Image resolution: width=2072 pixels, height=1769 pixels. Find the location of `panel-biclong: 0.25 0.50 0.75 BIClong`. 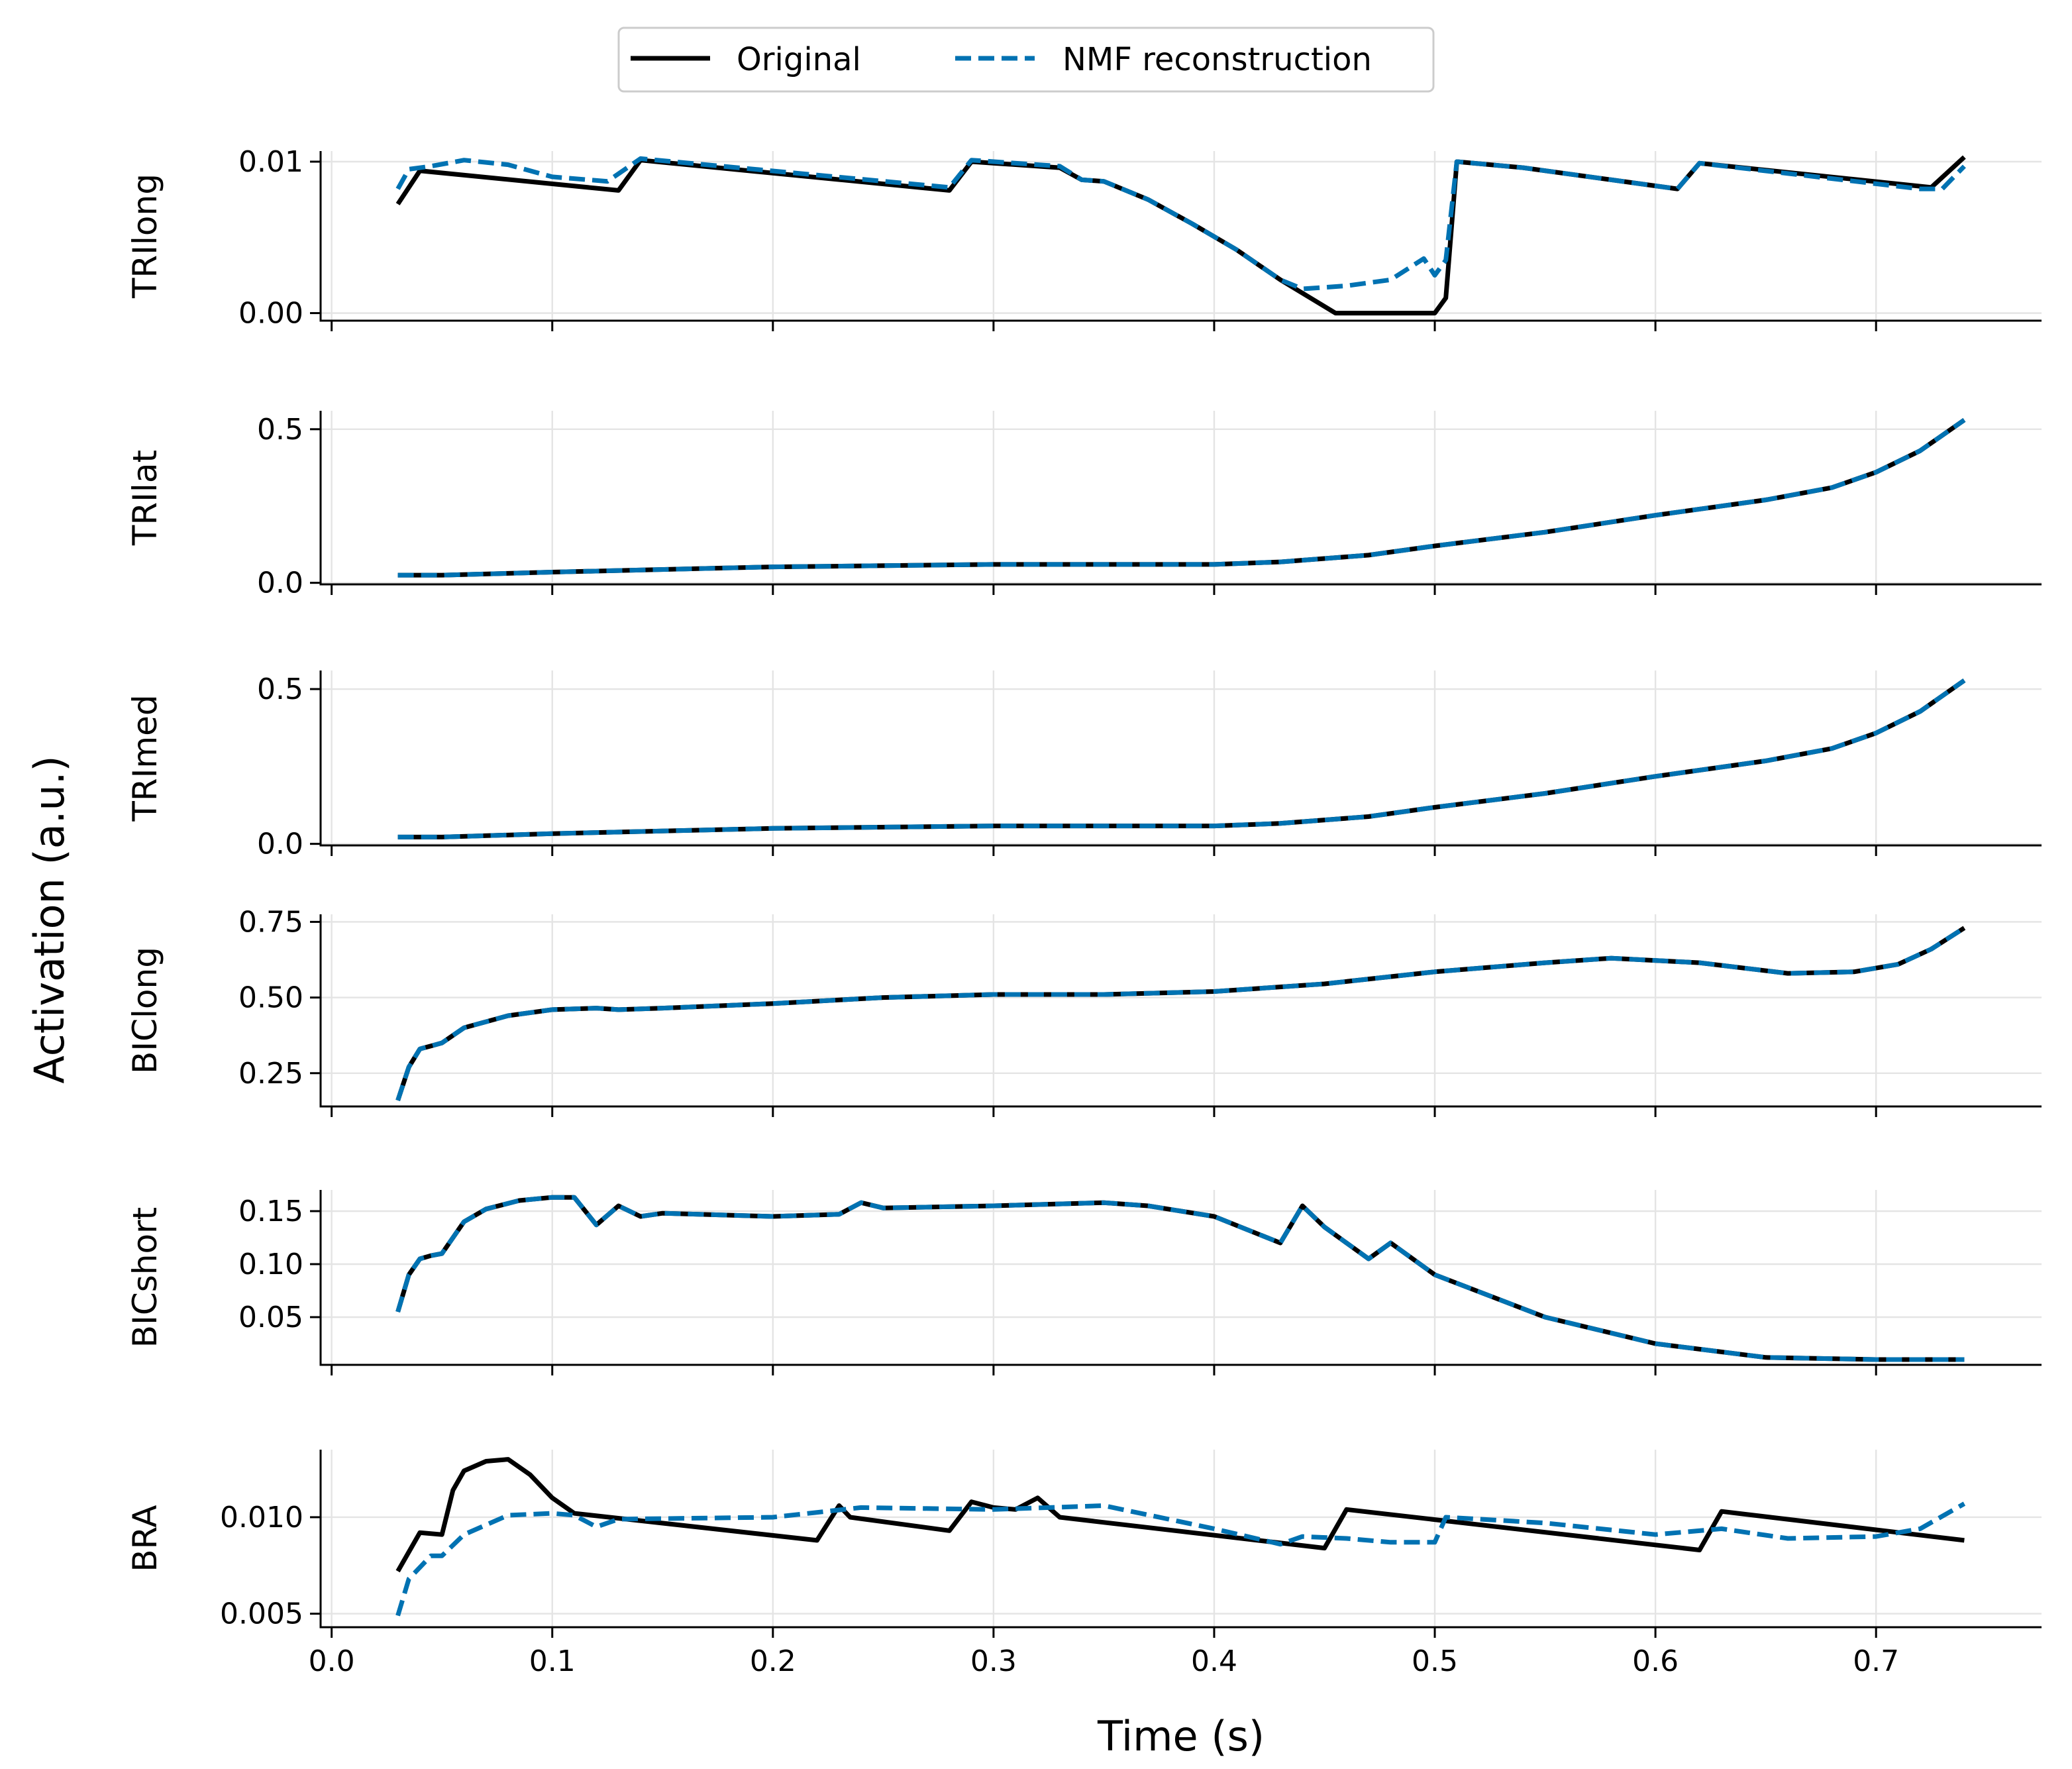

panel-biclong: 0.25 0.50 0.75 BIClong is located at coordinates (1084, 1011).